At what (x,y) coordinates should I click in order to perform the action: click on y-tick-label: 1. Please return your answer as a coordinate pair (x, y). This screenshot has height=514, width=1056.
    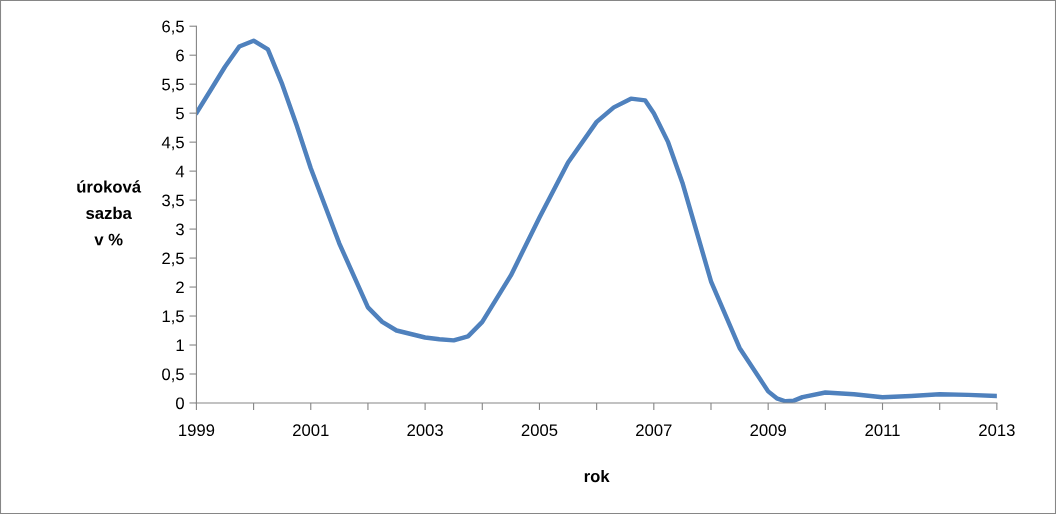
    Looking at the image, I should click on (180, 345).